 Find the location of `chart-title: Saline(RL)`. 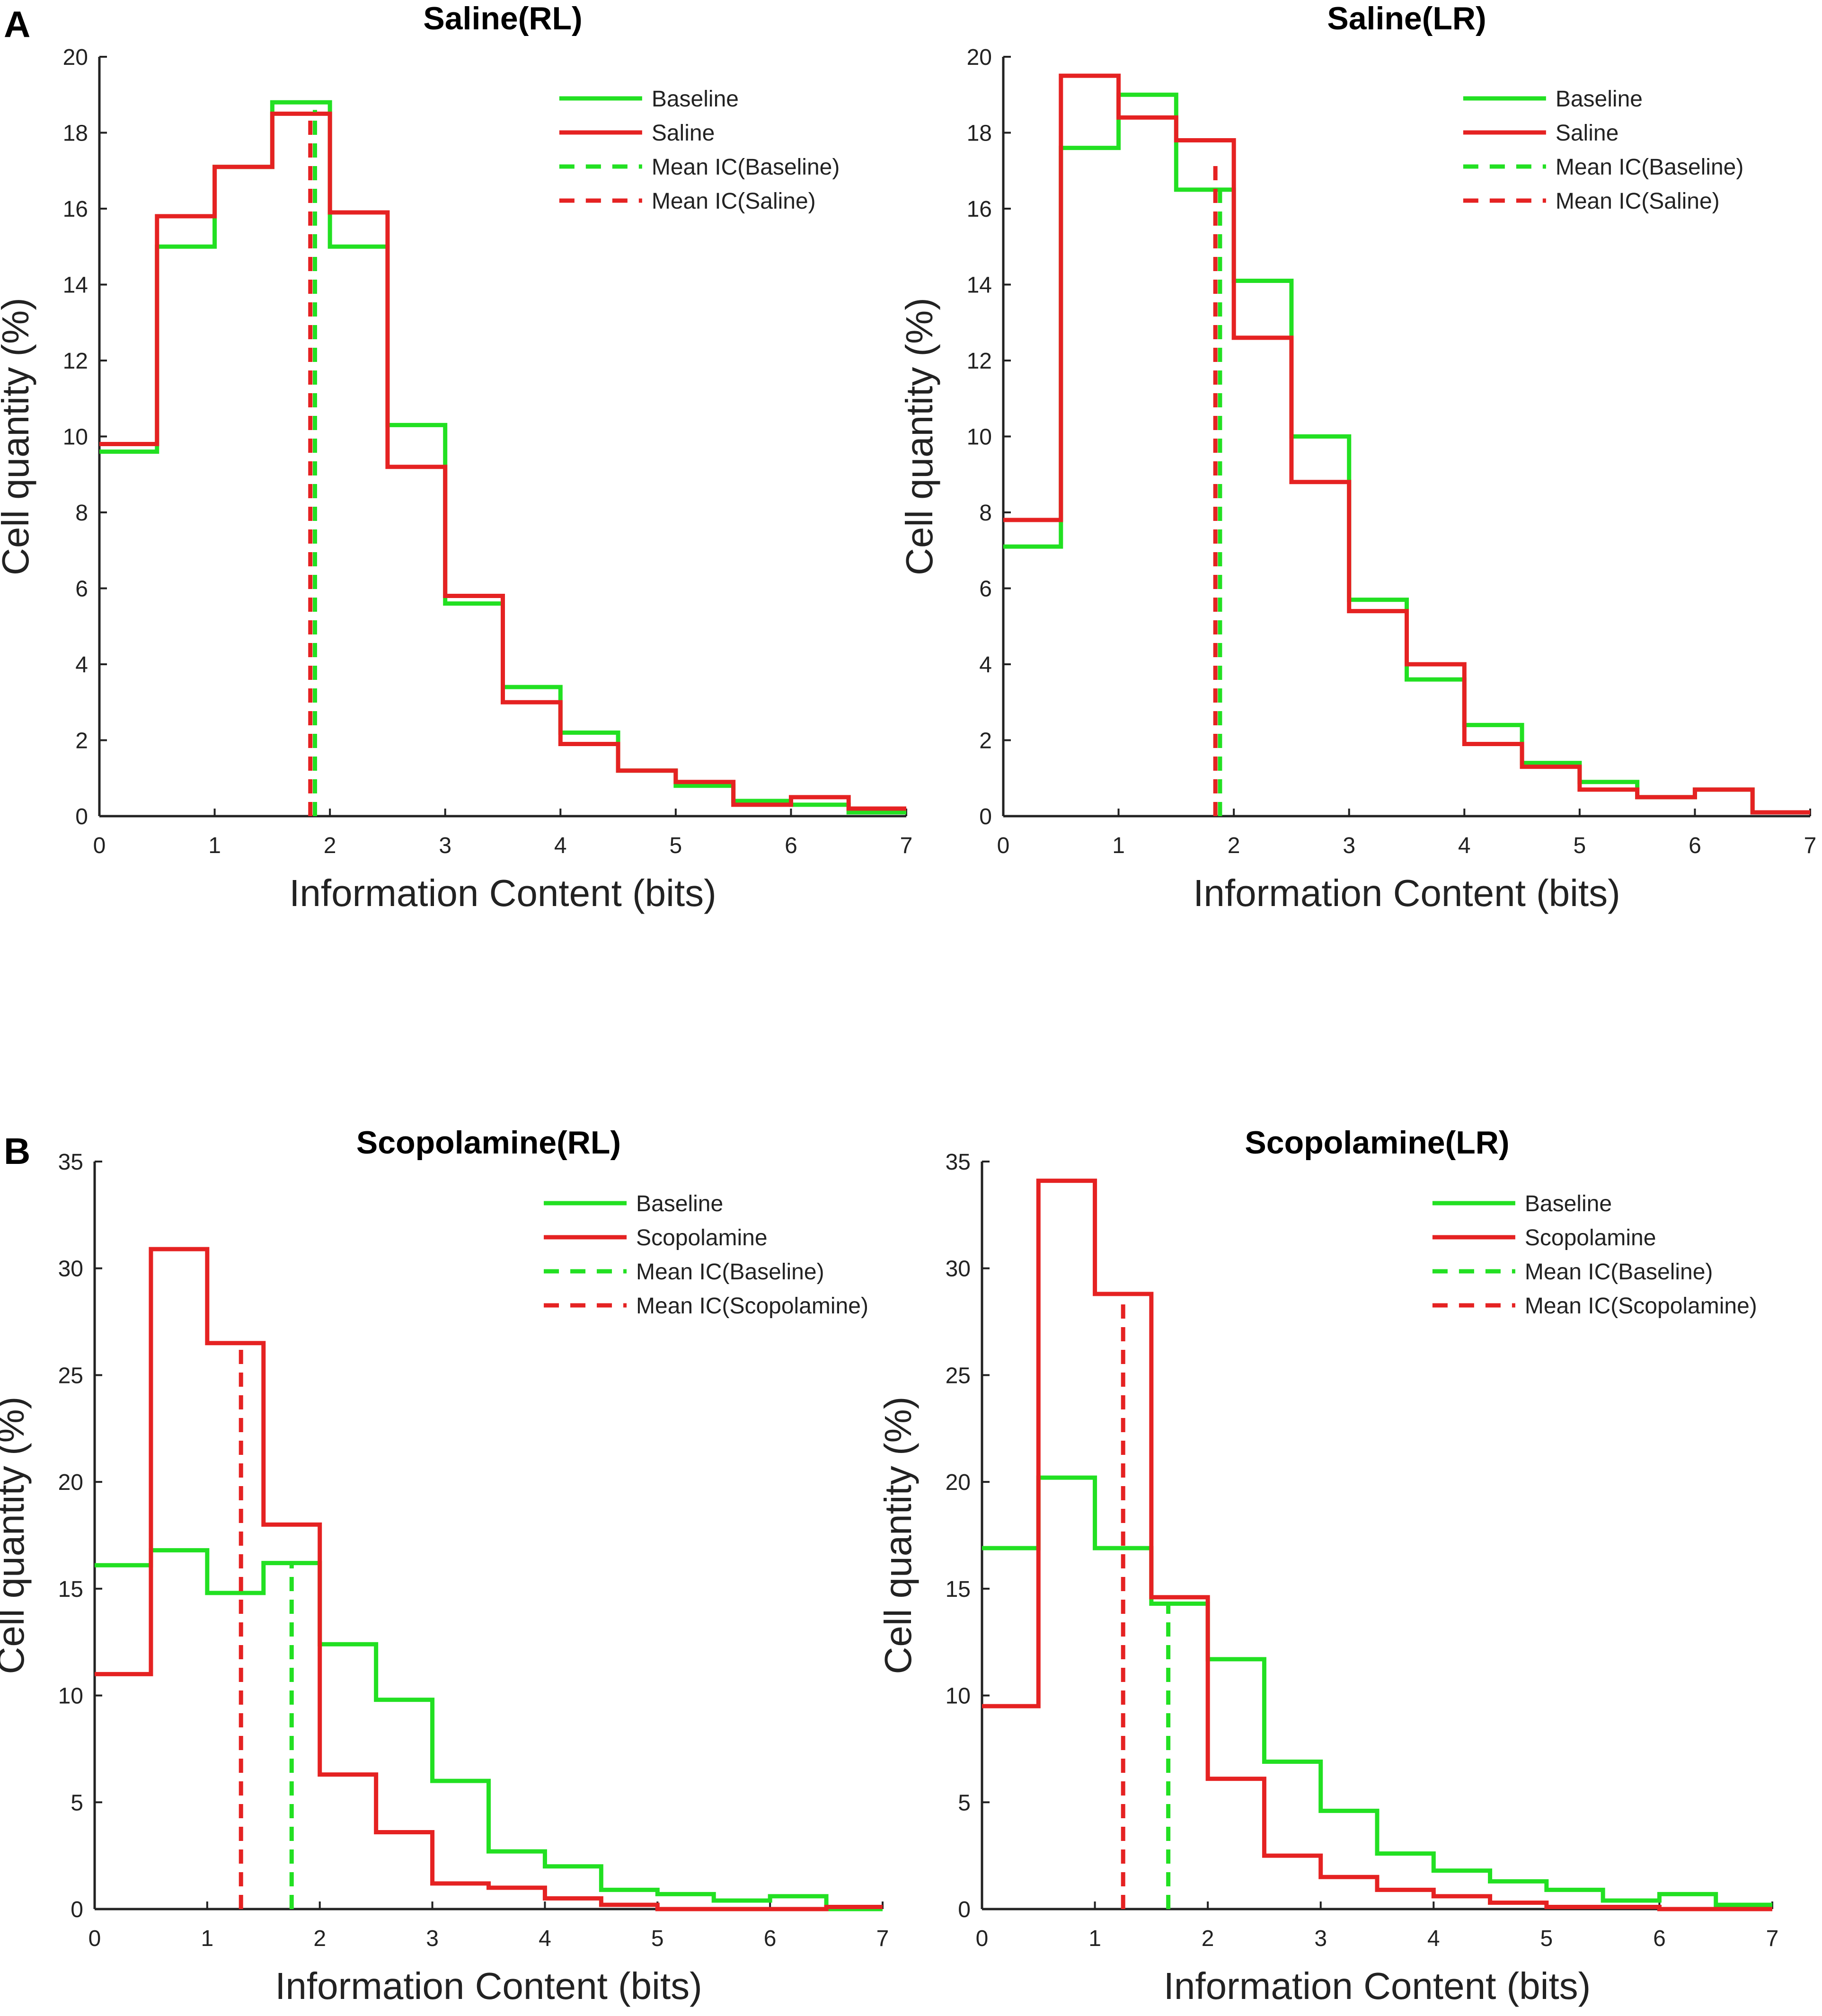

chart-title: Saline(RL) is located at coordinates (502, 18).